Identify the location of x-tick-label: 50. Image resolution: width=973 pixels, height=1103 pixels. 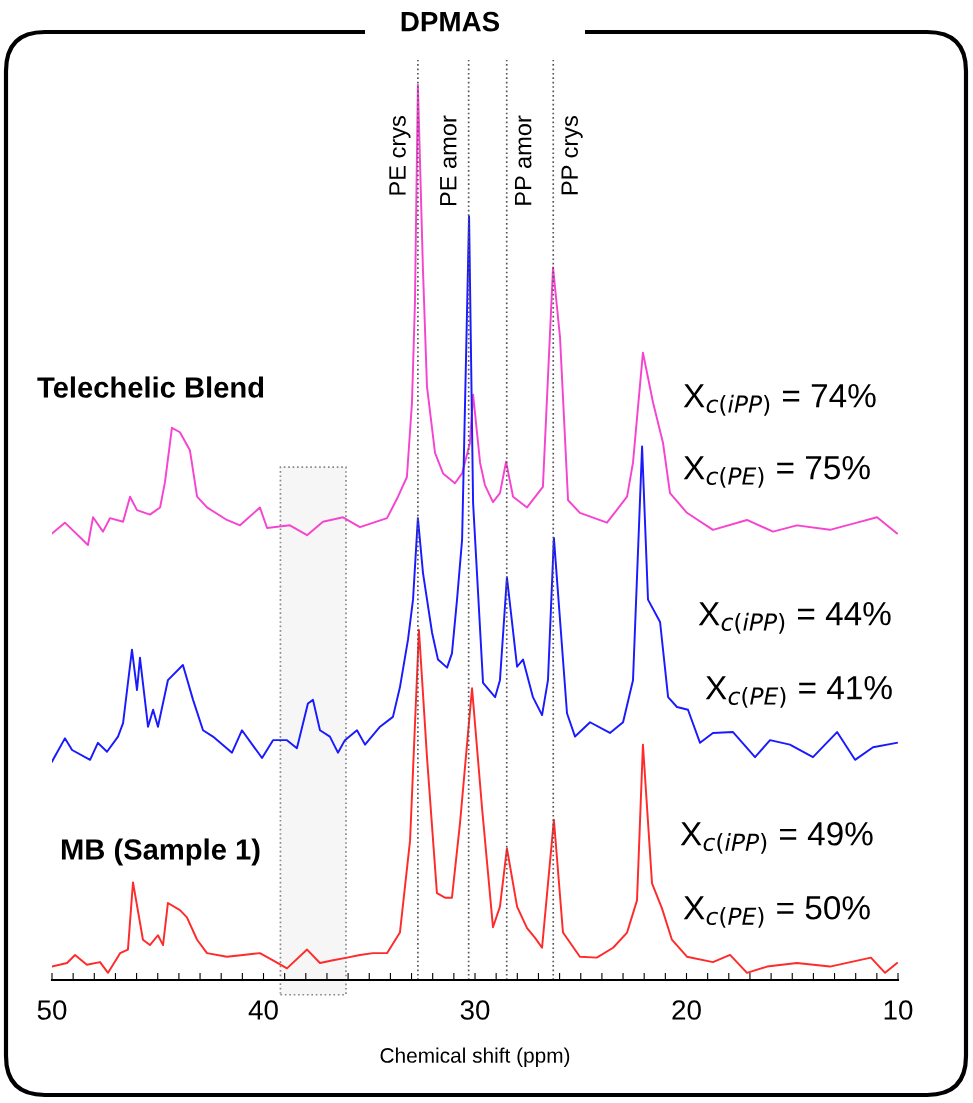
(52, 1010).